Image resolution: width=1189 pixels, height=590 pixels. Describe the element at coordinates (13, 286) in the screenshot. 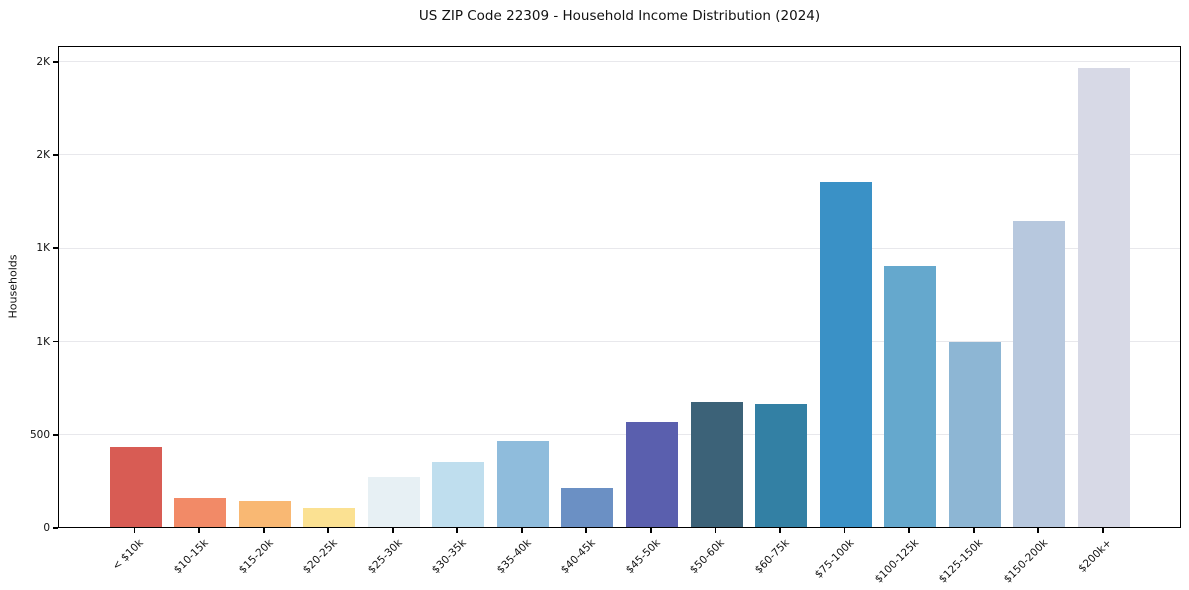

I see `y-axis-label: Households` at that location.